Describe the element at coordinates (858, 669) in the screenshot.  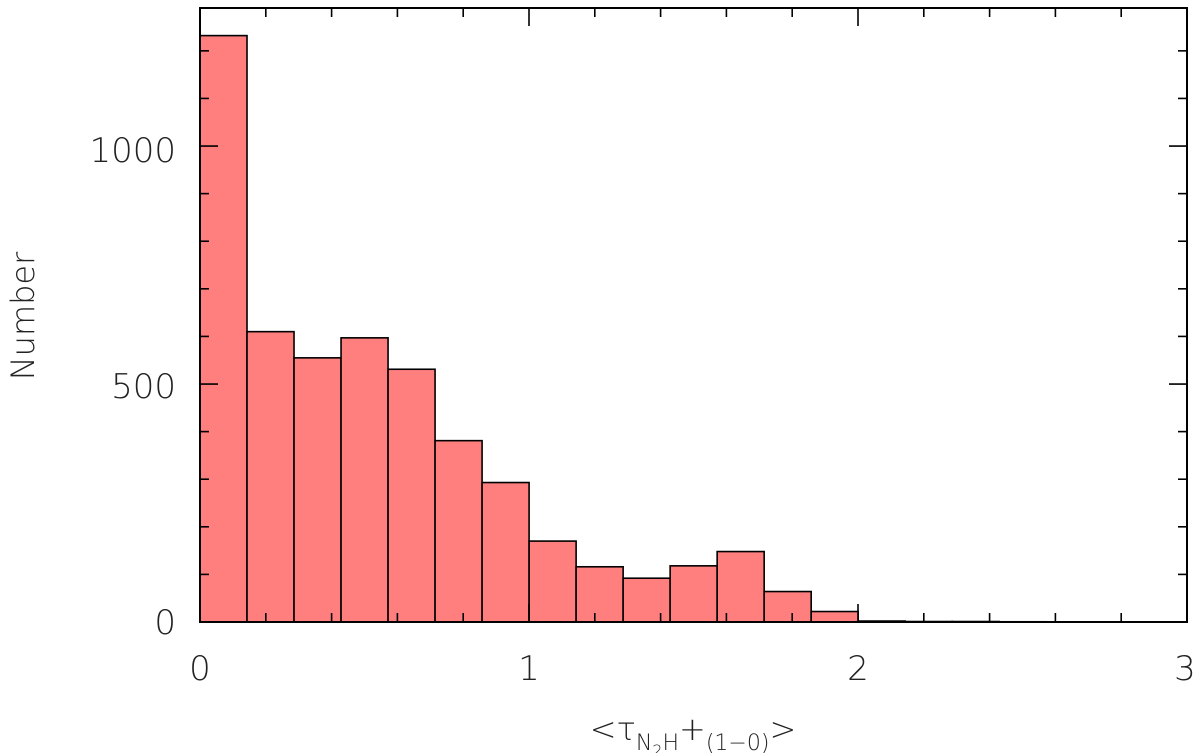
I see `x-tick-label-2: 2` at that location.